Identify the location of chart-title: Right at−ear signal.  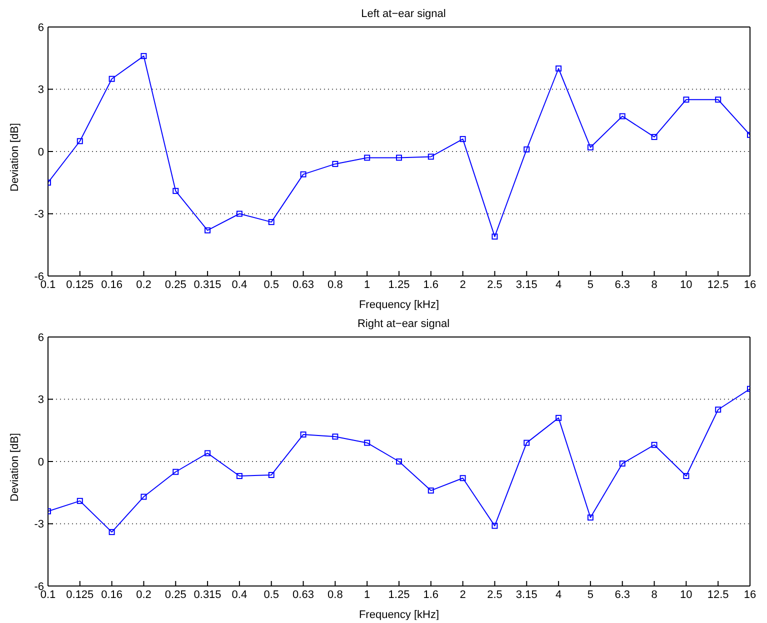
(403, 325).